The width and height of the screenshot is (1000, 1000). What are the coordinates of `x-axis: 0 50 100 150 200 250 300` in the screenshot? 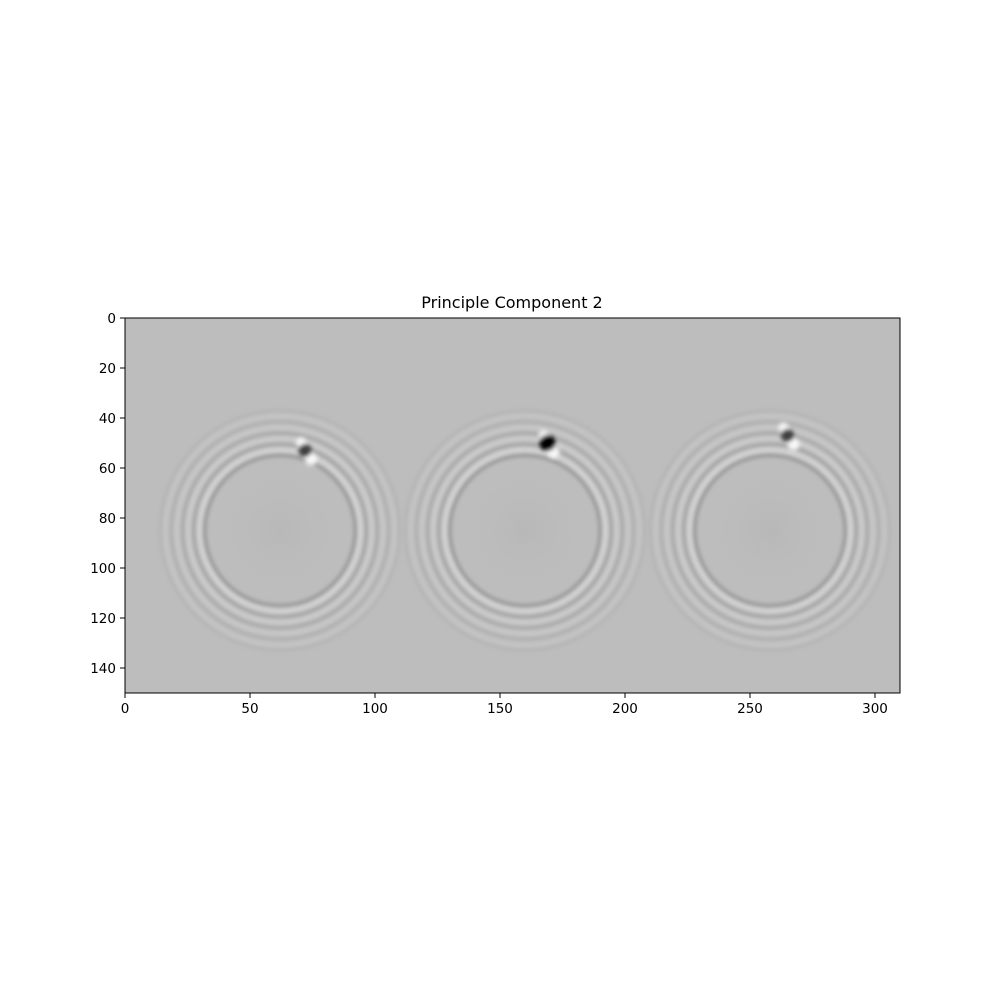 It's located at (504, 705).